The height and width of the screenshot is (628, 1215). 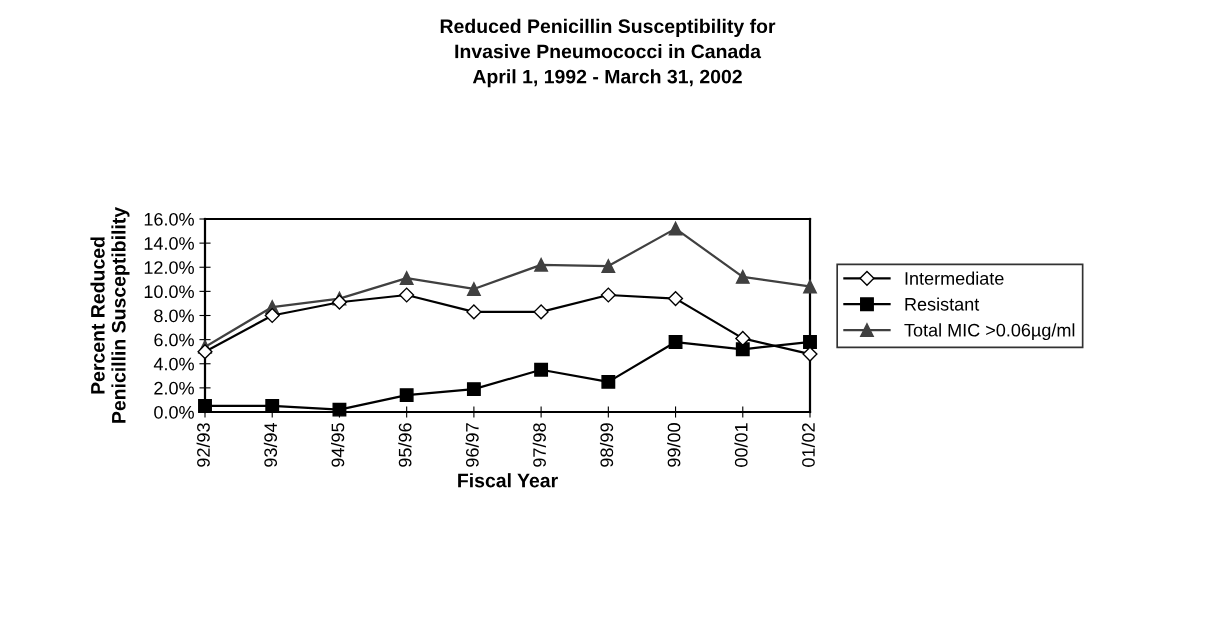 What do you see at coordinates (174, 340) in the screenshot?
I see `y-tick-label: 6.0%` at bounding box center [174, 340].